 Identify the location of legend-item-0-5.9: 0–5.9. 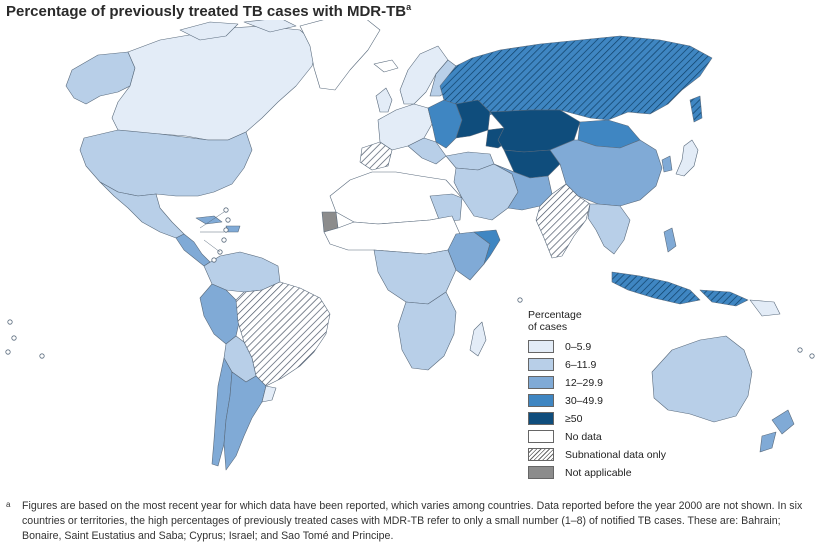
(623, 348).